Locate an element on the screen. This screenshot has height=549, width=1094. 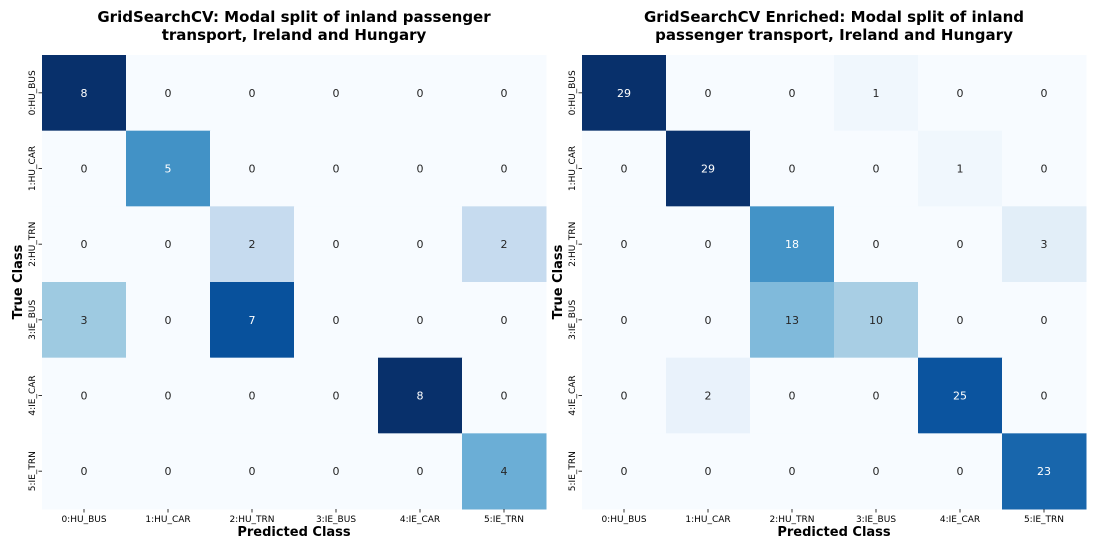
cell-value-label: 10 is located at coordinates (876, 320).